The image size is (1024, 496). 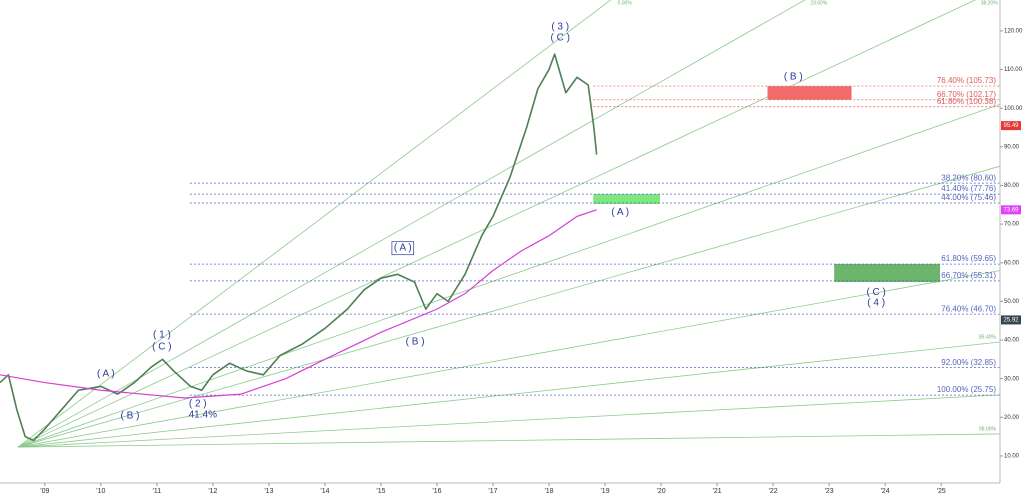 I want to click on fan-label: 98.00%, so click(x=988, y=429).